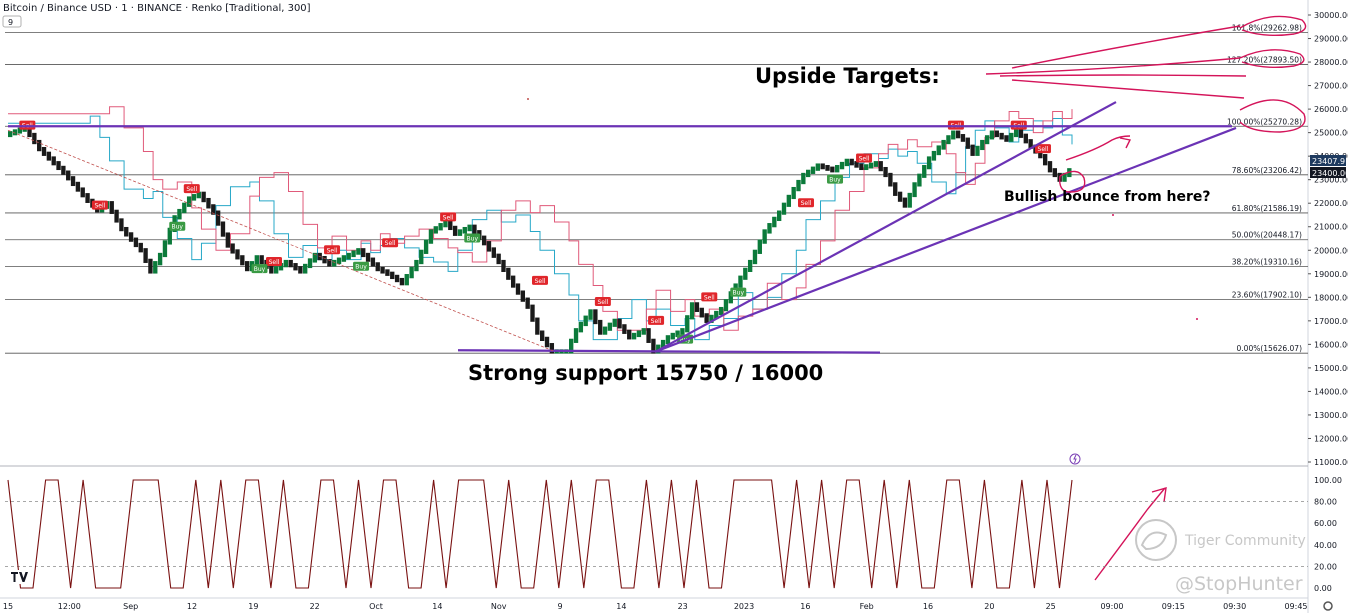 This screenshot has width=1348, height=613. What do you see at coordinates (1330, 173) in the screenshot?
I see `level-price: 23400.00` at bounding box center [1330, 173].